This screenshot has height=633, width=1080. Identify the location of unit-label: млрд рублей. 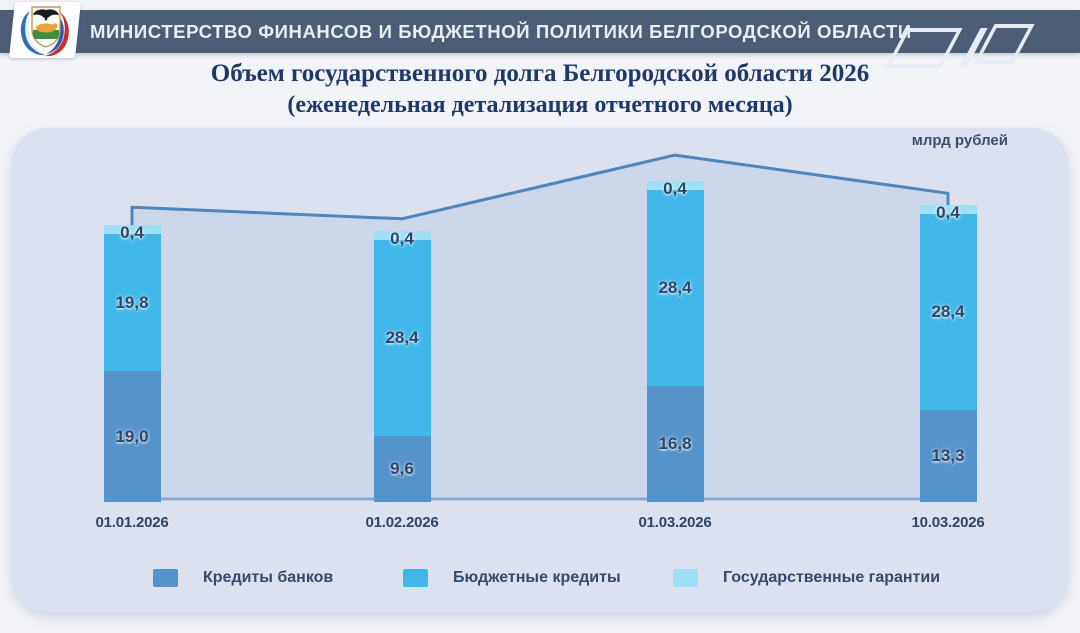
(959, 140).